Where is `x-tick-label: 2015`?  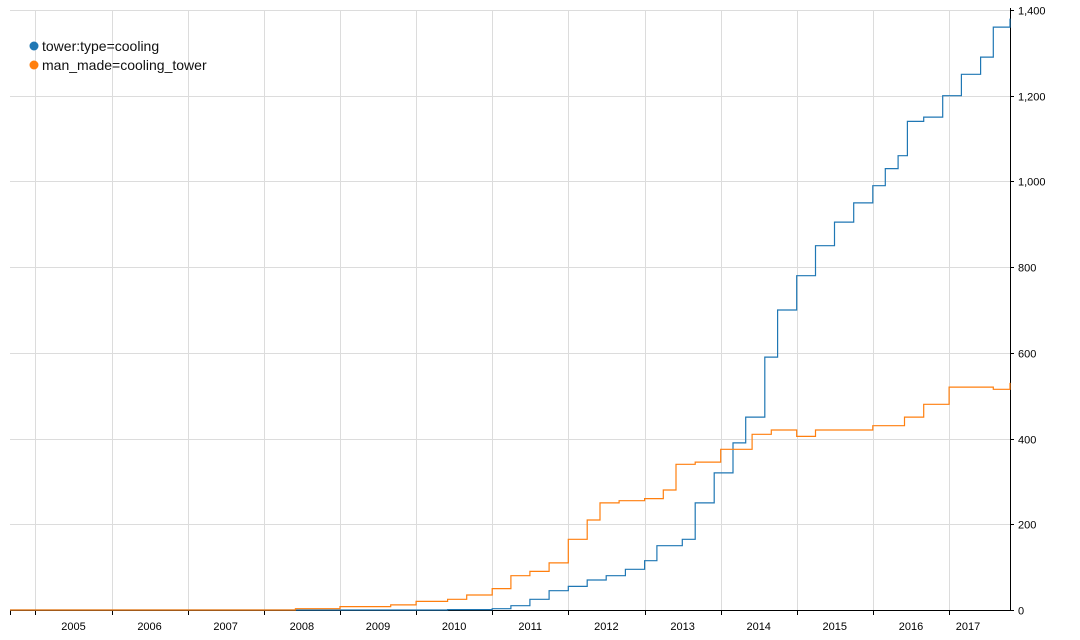 x-tick-label: 2015 is located at coordinates (835, 627).